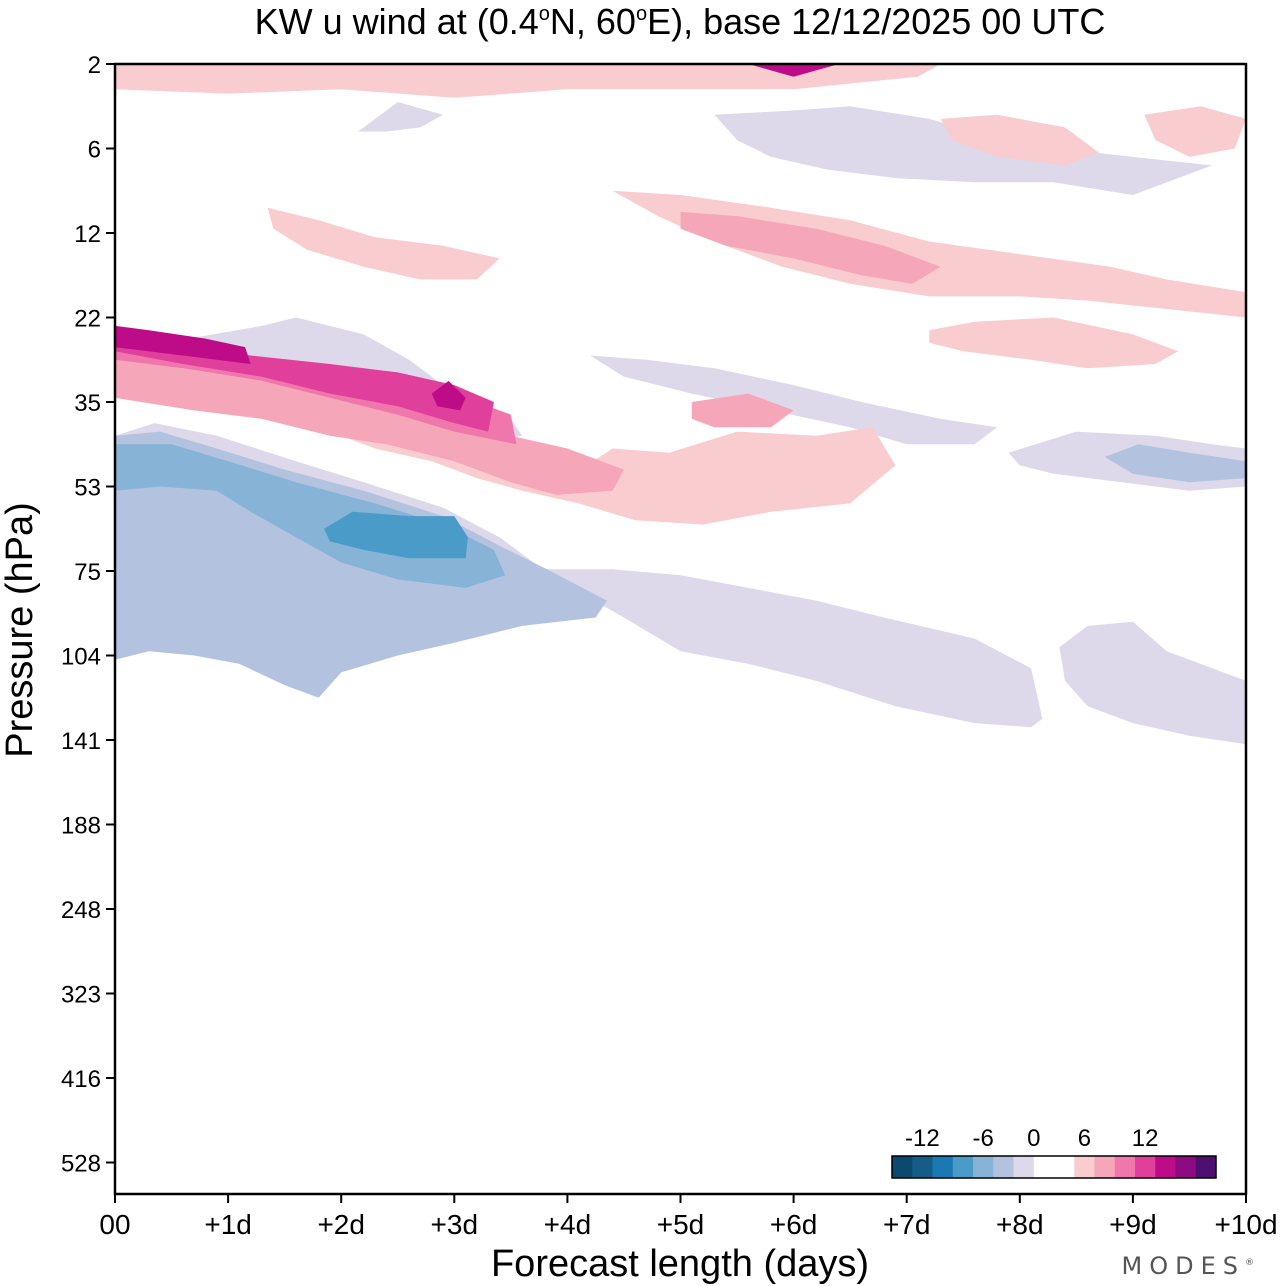 Image resolution: width=1280 pixels, height=1286 pixels. Describe the element at coordinates (87, 319) in the screenshot. I see `y-tick-label: 22` at that location.